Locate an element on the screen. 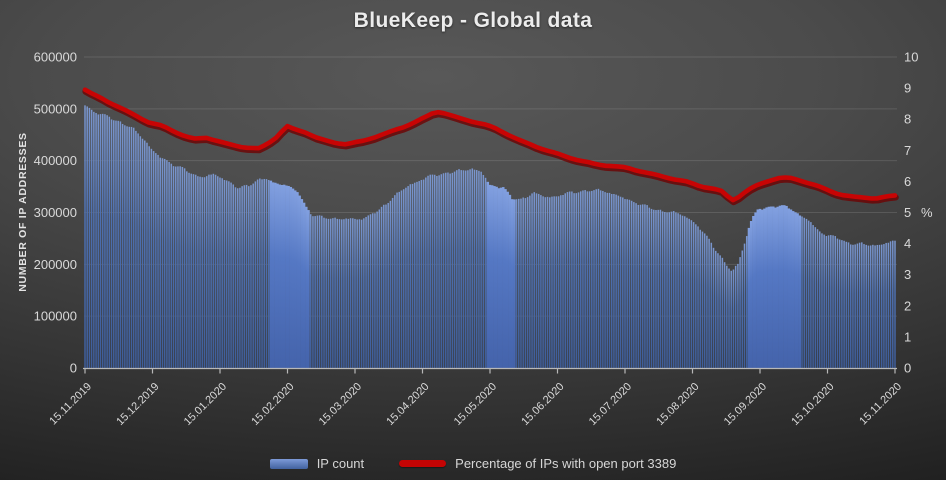 The width and height of the screenshot is (946, 480). y-left-tick-label: 0 is located at coordinates (73, 368).